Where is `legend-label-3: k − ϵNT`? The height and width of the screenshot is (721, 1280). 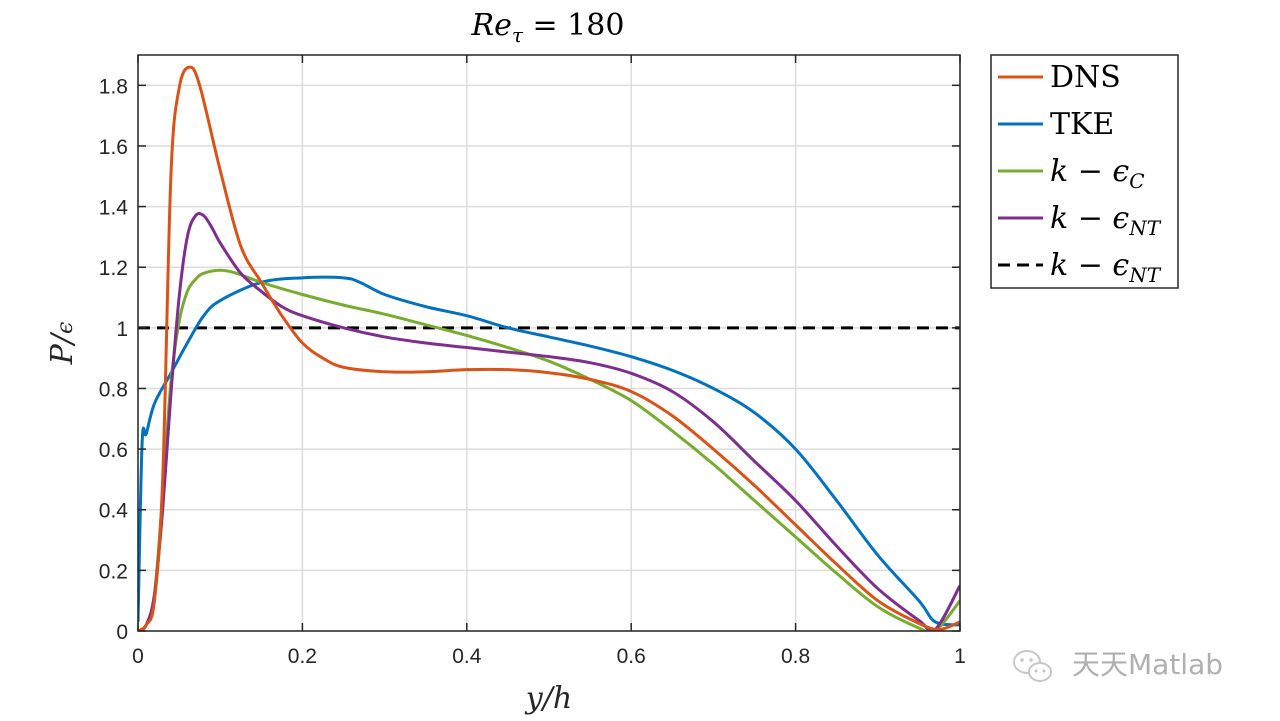
legend-label-3: k − ϵNT is located at coordinates (1106, 220).